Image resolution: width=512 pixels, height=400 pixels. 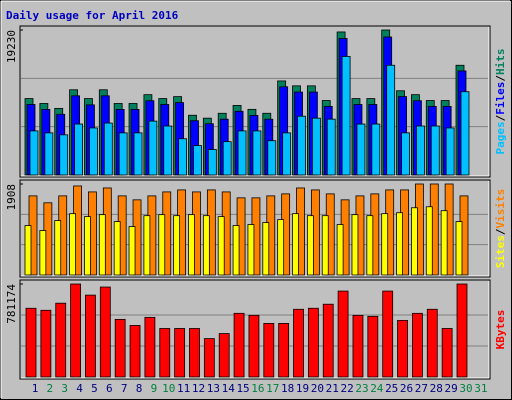 I want to click on x-tick-label: 26, so click(x=406, y=388).